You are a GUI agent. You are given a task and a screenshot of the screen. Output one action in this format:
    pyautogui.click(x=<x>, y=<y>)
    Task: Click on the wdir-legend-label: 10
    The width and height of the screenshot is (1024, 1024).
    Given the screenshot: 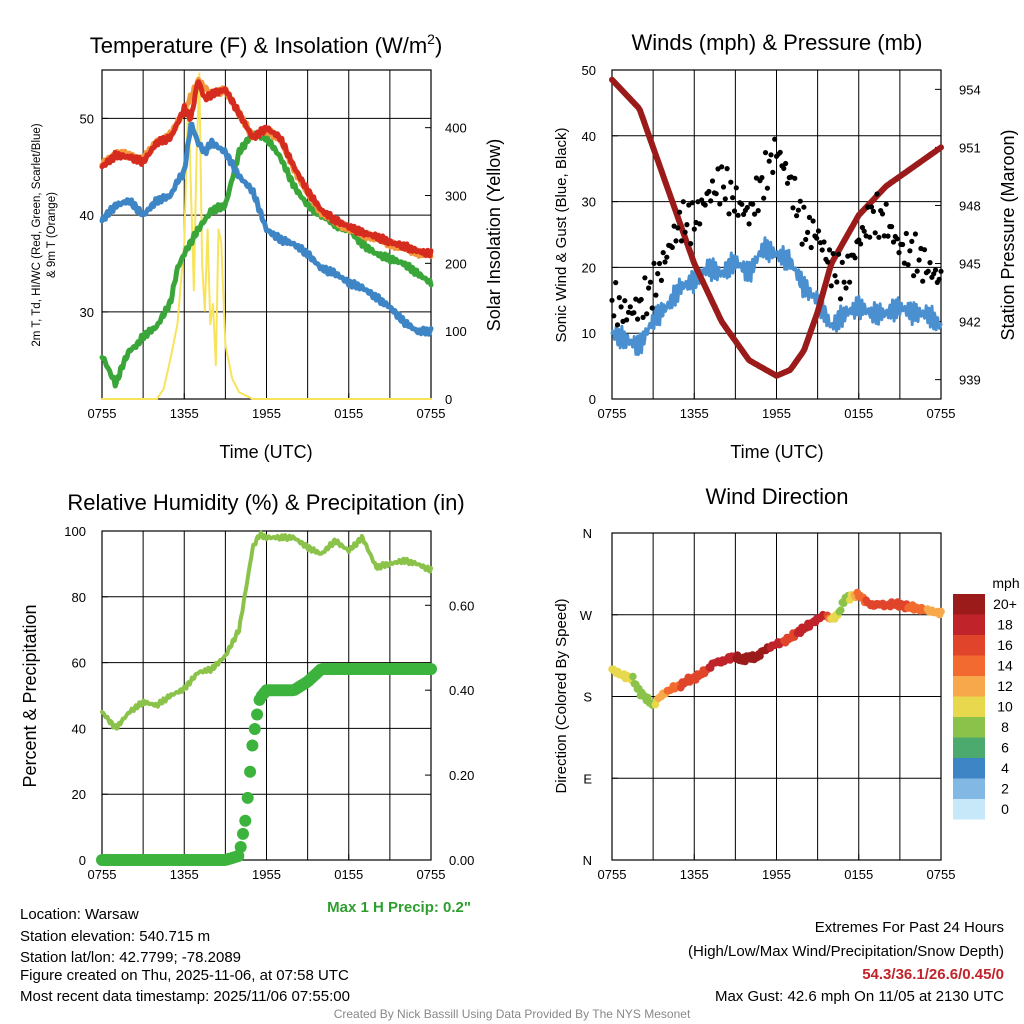 What is the action you would take?
    pyautogui.click(x=1005, y=707)
    